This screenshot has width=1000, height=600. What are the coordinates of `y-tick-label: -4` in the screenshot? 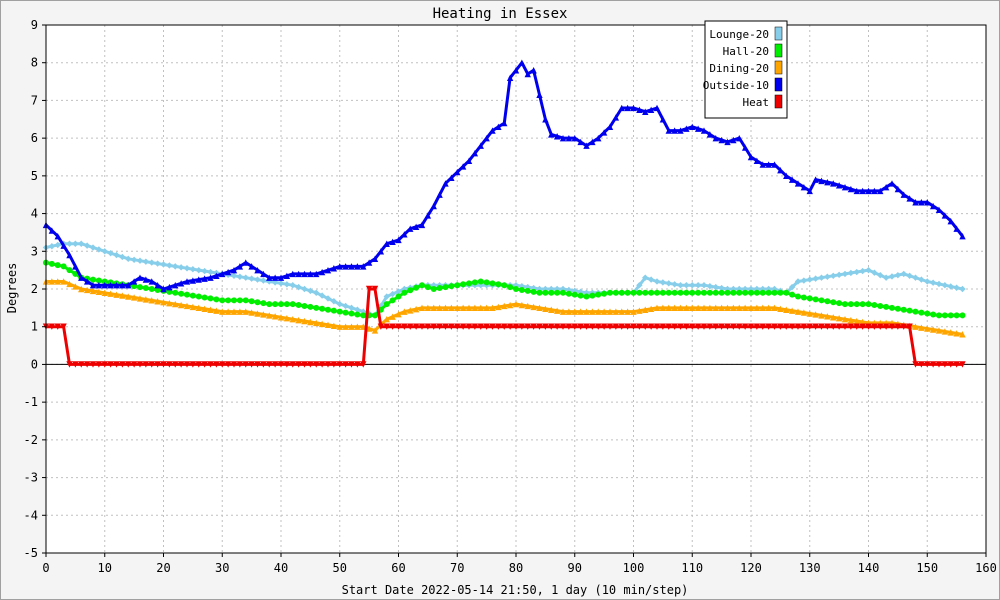 It's located at (31, 515).